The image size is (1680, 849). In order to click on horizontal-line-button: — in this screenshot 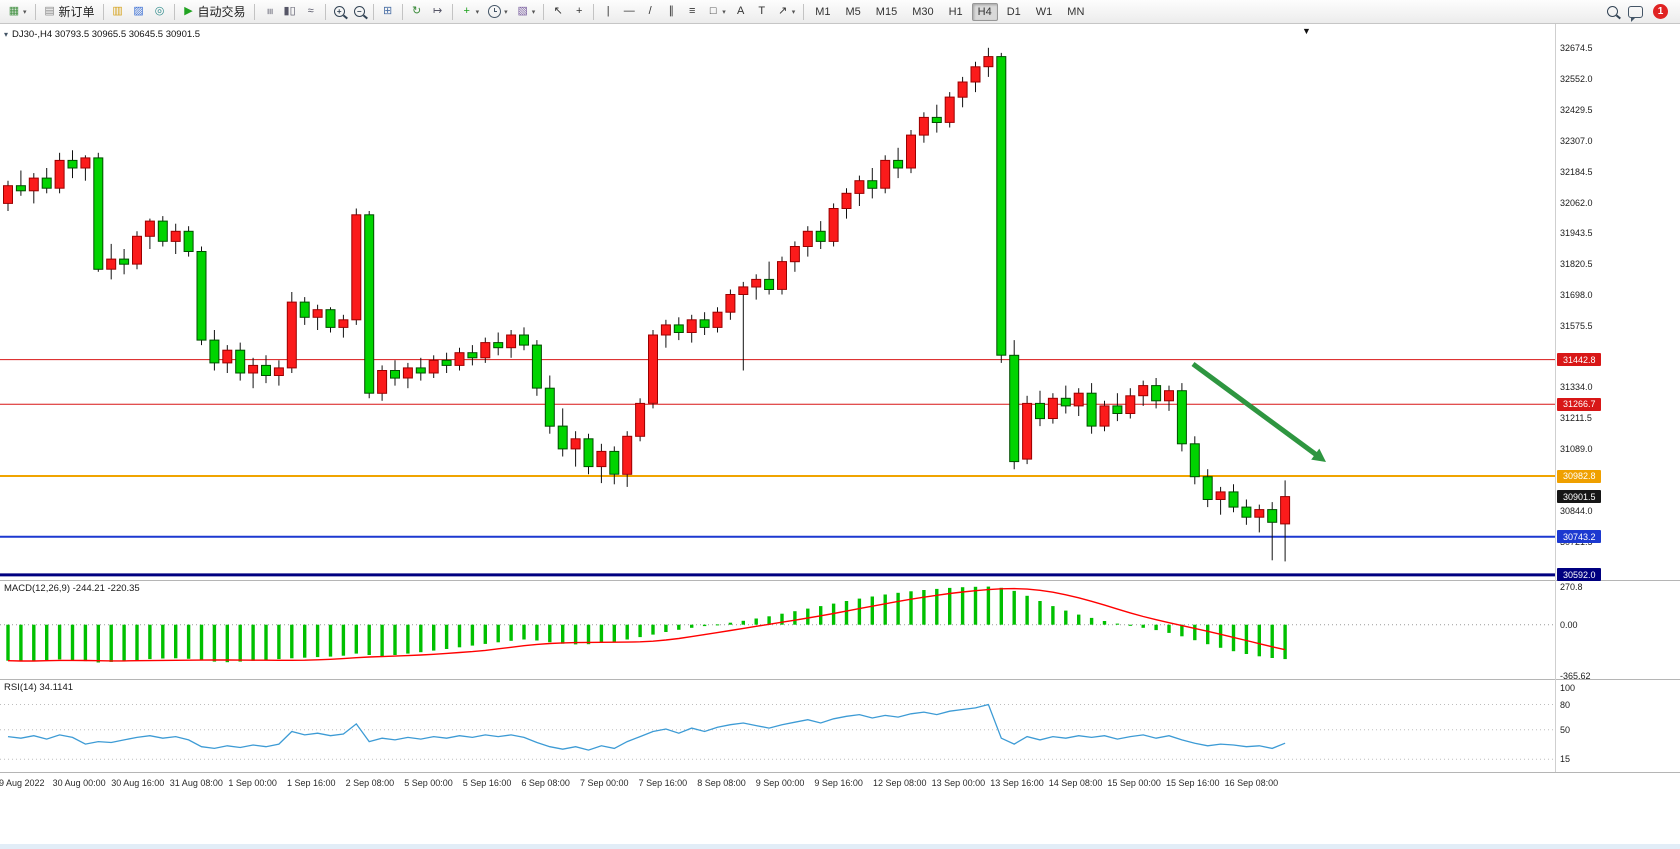, I will do `click(629, 12)`.